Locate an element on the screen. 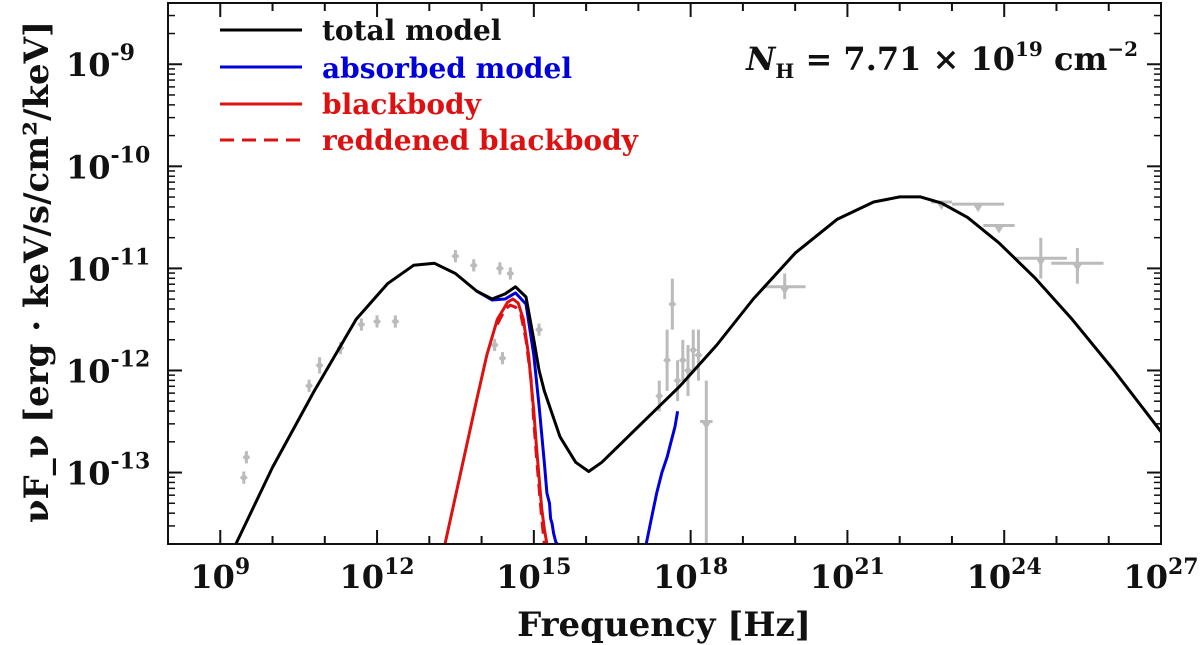 The height and width of the screenshot is (645, 1200). nh-unit-exp: −2 is located at coordinates (1122, 49).